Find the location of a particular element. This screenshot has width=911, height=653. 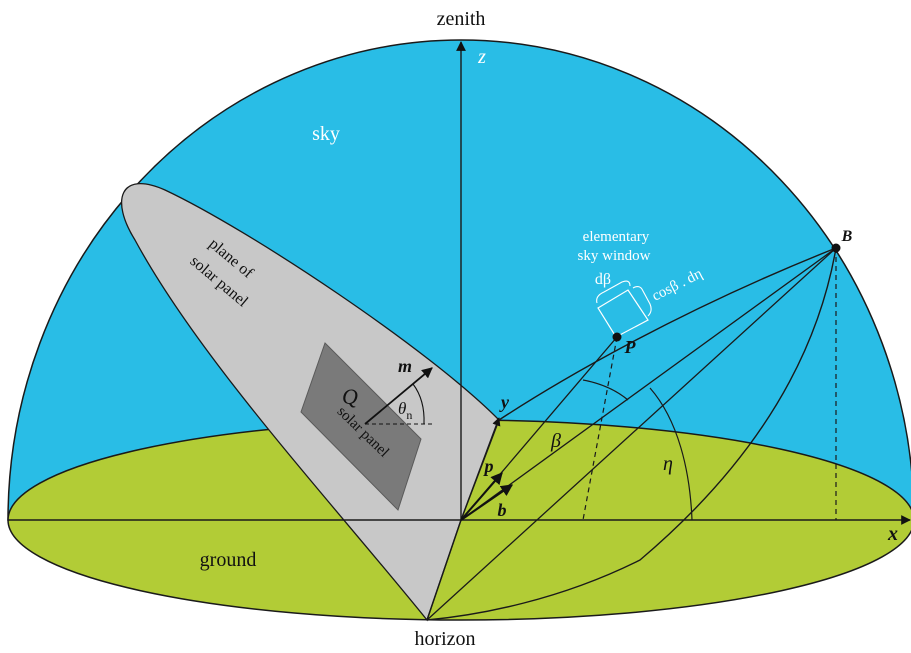

point-p-label: P is located at coordinates (630, 347).